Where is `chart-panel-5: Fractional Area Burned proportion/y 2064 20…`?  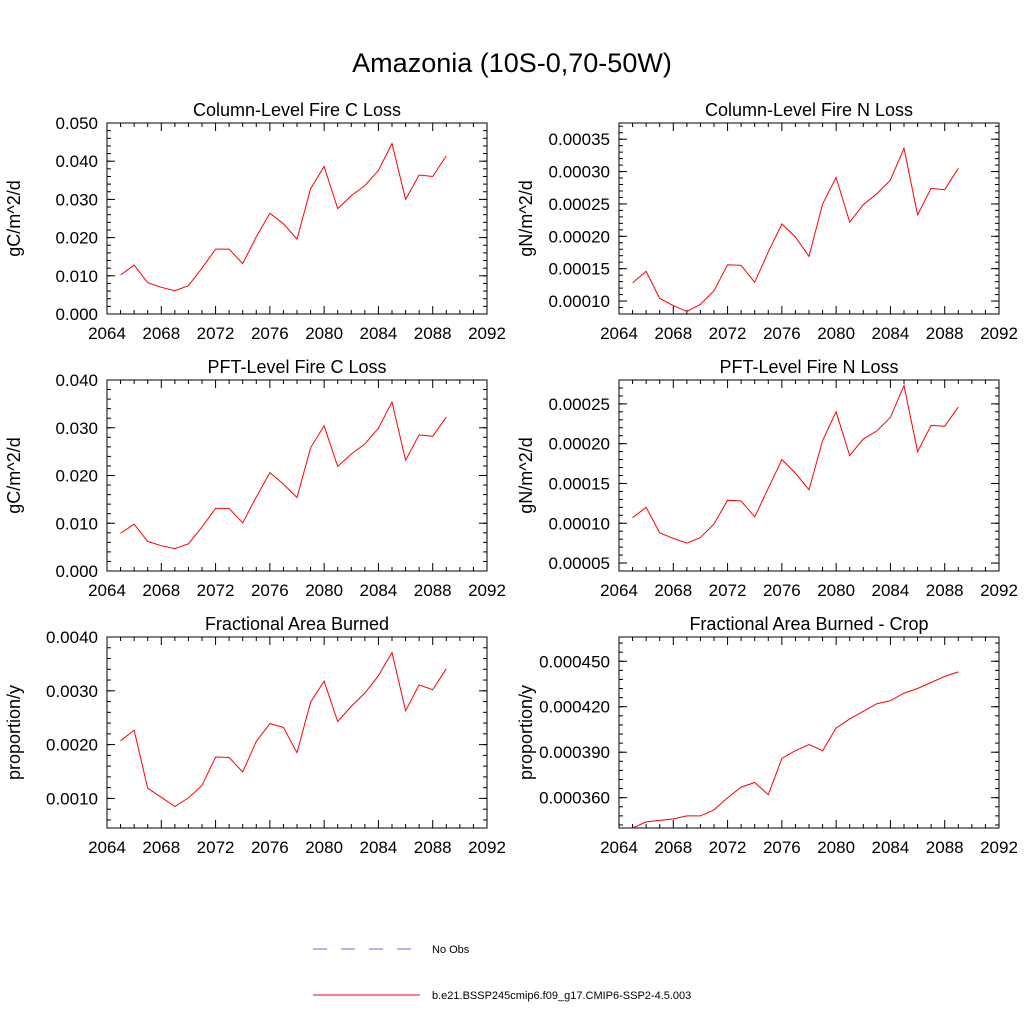
chart-panel-5: Fractional Area Burned proportion/y 2064 20… is located at coordinates (255, 735).